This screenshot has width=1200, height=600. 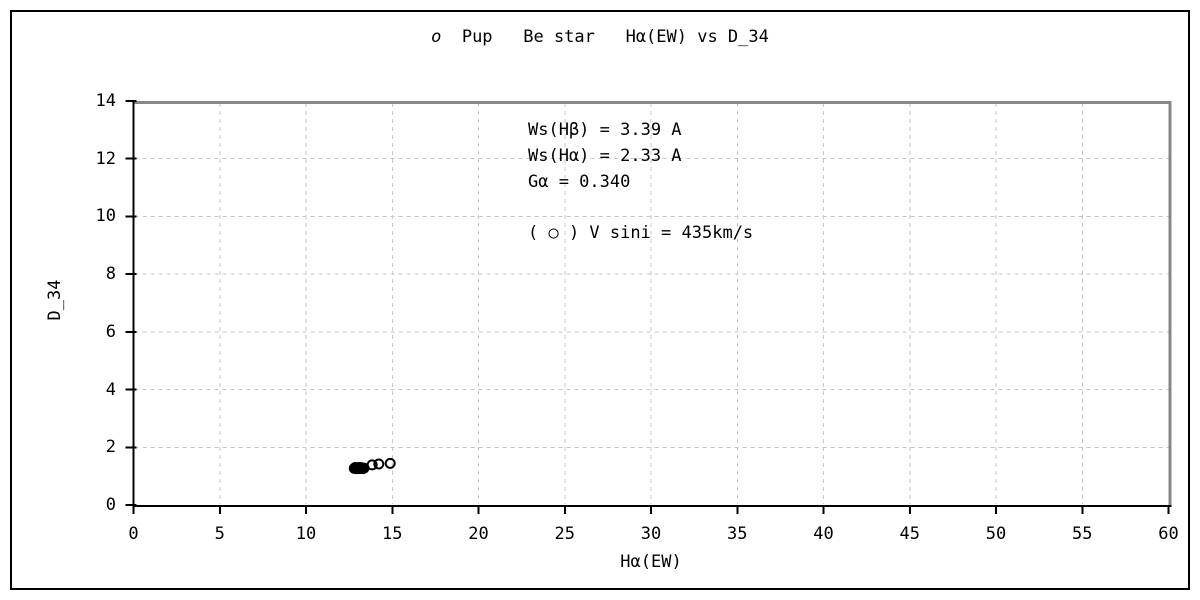 What do you see at coordinates (110, 447) in the screenshot?
I see `y-tick-label: 2` at bounding box center [110, 447].